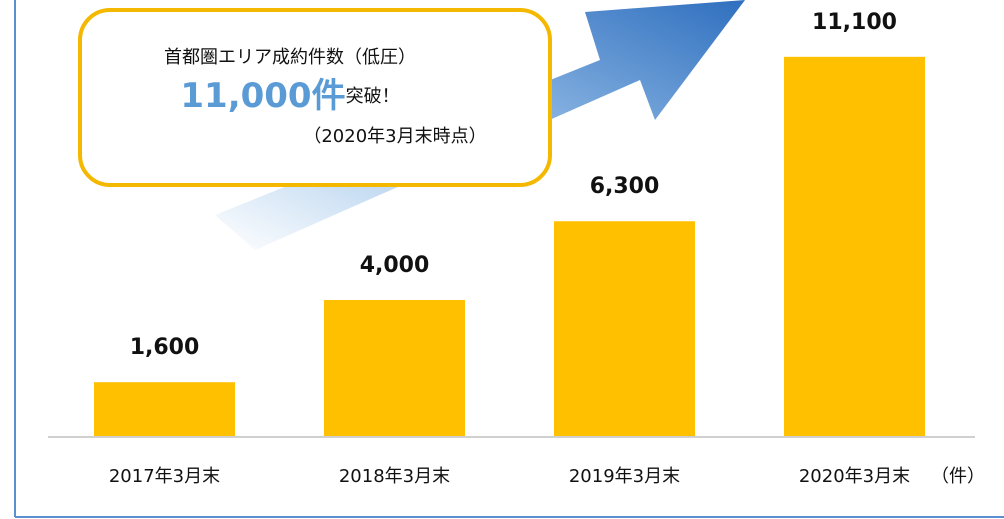  Describe the element at coordinates (854, 476) in the screenshot. I see `x-tick-label: 2020年3月末` at that location.